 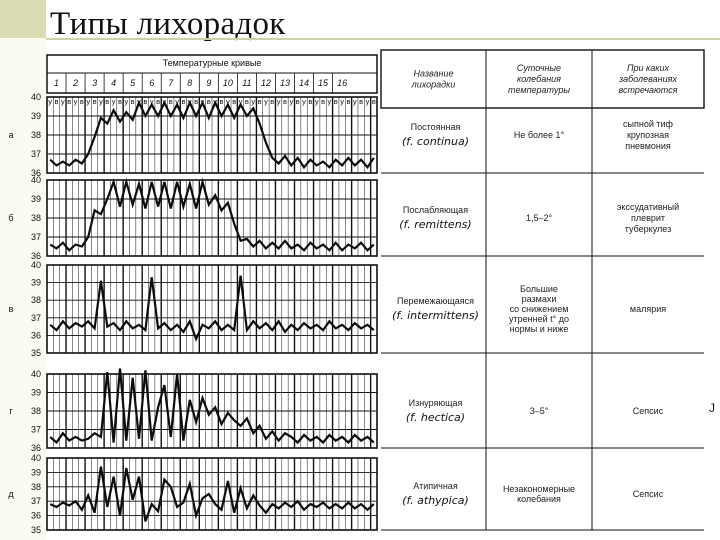 What do you see at coordinates (648, 309) in the screenshot?
I see `disease-text: малярия` at bounding box center [648, 309].